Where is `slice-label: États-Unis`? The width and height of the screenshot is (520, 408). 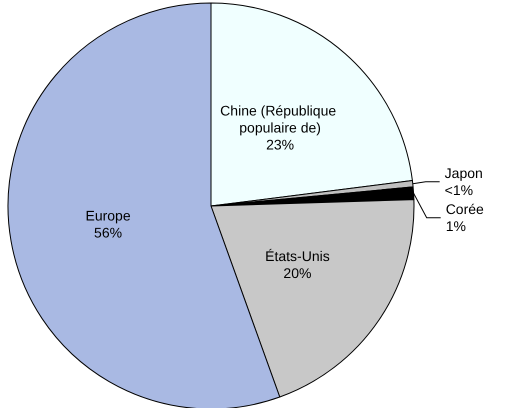 slice-label: États-Unis is located at coordinates (297, 256).